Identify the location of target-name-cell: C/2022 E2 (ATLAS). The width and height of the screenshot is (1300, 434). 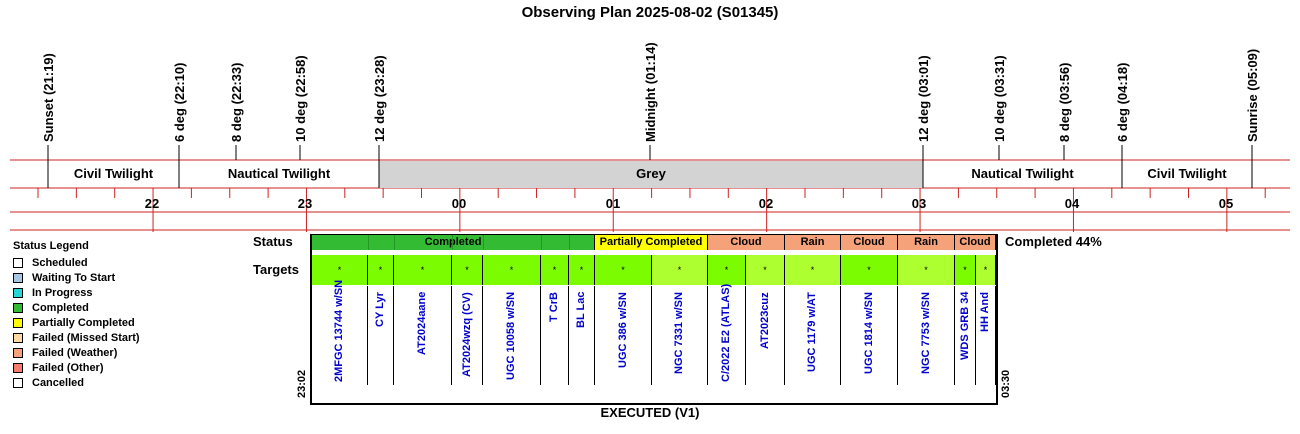
(727, 334).